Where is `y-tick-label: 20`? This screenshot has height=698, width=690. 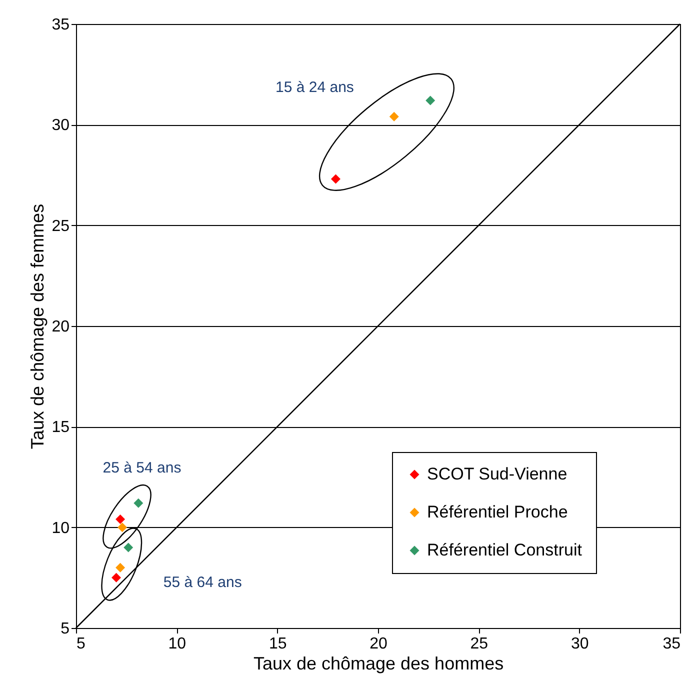
y-tick-label: 20 is located at coordinates (61, 327).